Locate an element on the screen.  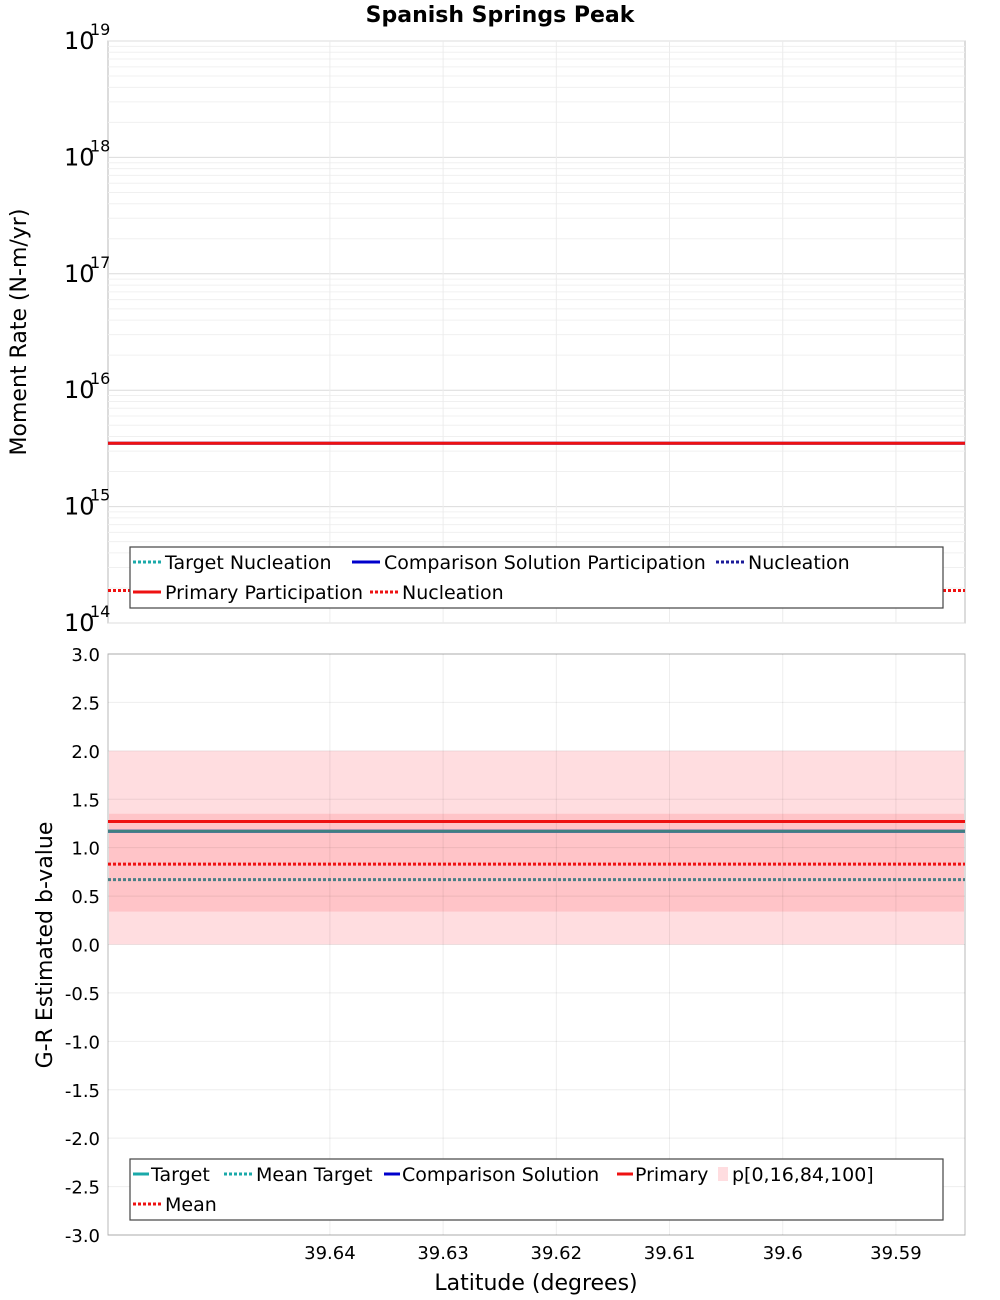
x-tick-label: 39.63 is located at coordinates (443, 1253).